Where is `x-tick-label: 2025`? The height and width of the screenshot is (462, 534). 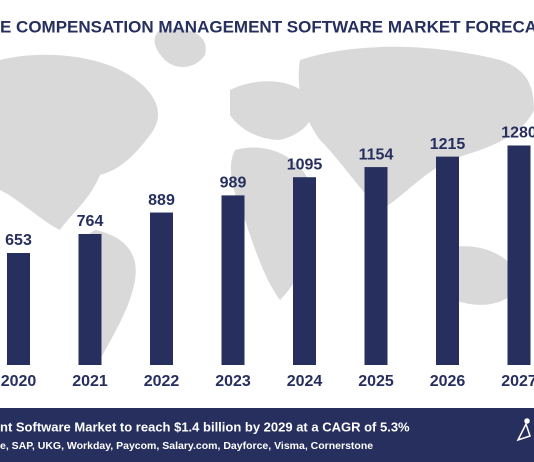
x-tick-label: 2025 is located at coordinates (376, 381).